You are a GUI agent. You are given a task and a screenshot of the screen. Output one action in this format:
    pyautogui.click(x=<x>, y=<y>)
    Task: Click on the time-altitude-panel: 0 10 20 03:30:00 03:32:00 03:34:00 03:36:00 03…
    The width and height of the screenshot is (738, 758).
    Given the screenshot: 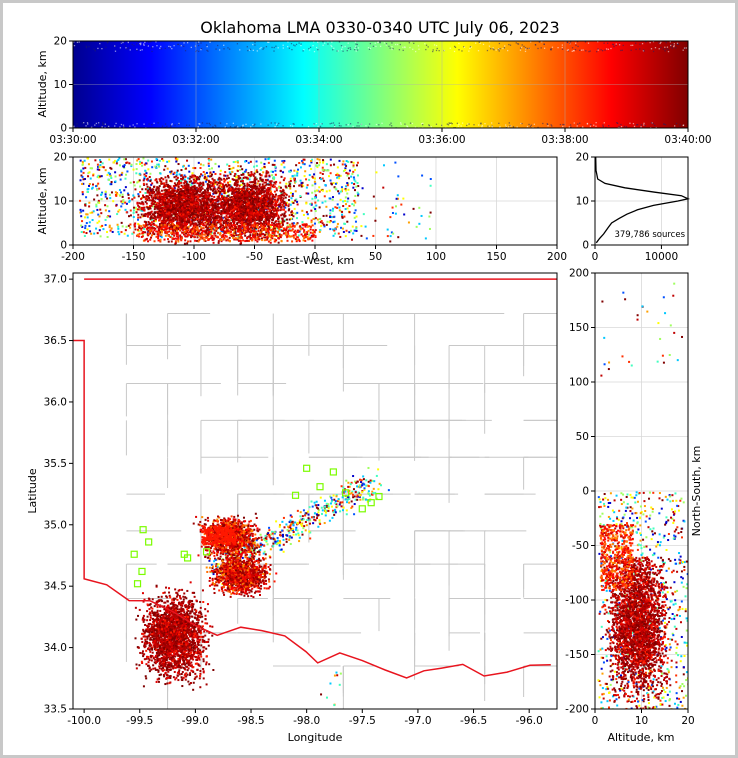 What is the action you would take?
    pyautogui.click(x=374, y=91)
    